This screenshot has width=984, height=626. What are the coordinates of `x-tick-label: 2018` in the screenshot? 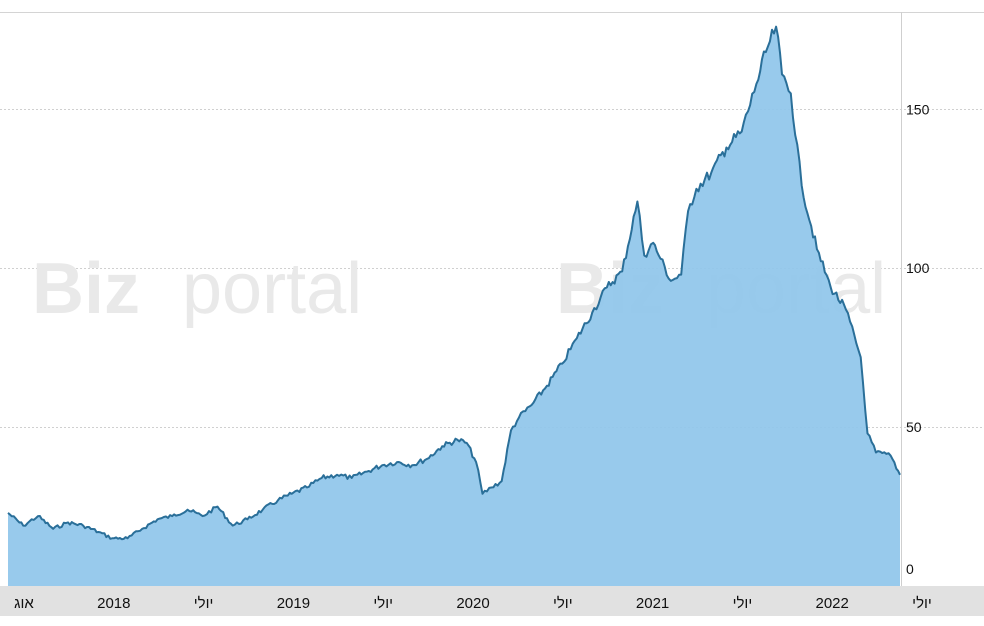 It's located at (113, 603).